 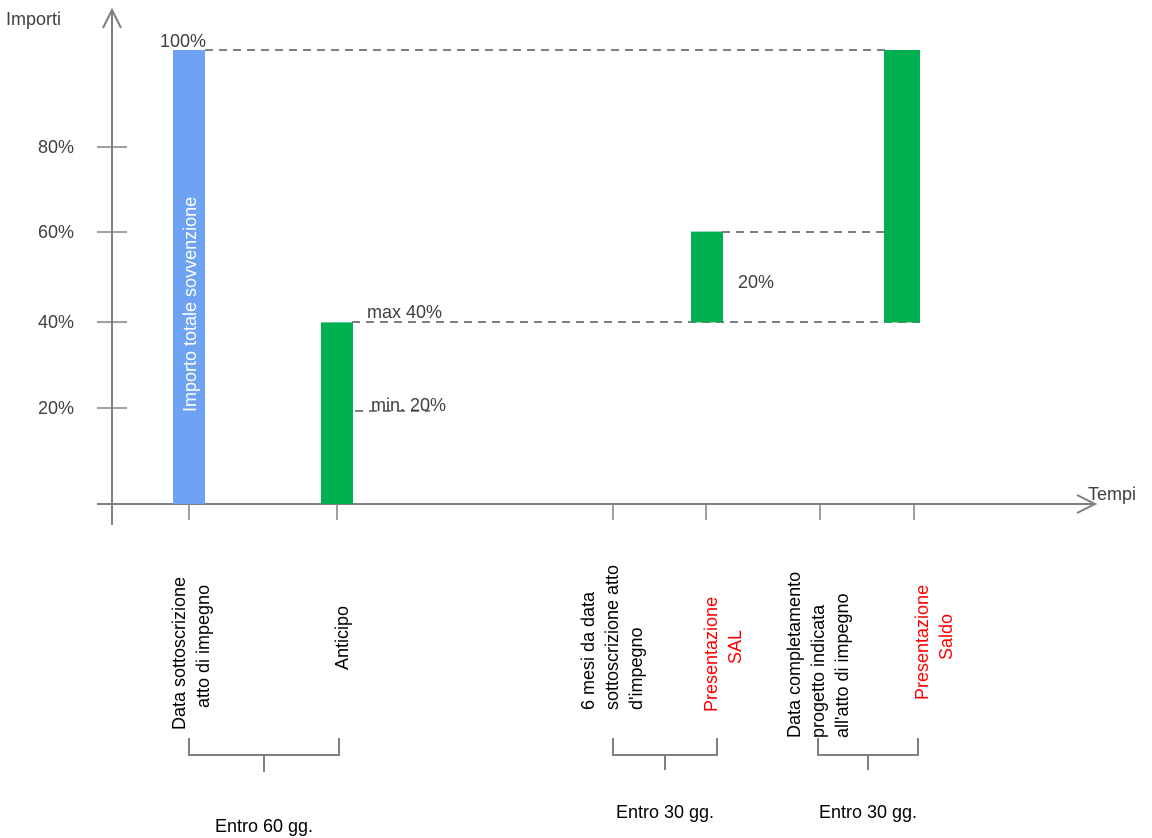 I want to click on y-tick-label: 80%, so click(x=56, y=147).